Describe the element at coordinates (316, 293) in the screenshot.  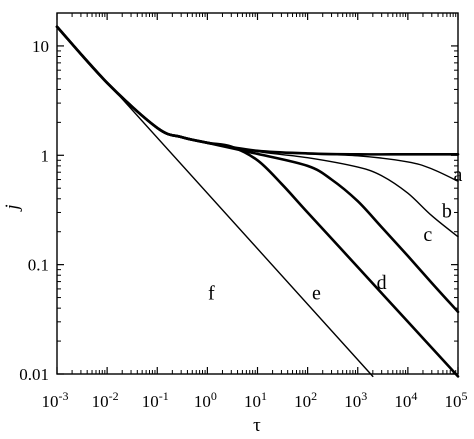
I see `curve-label-e: e` at that location.